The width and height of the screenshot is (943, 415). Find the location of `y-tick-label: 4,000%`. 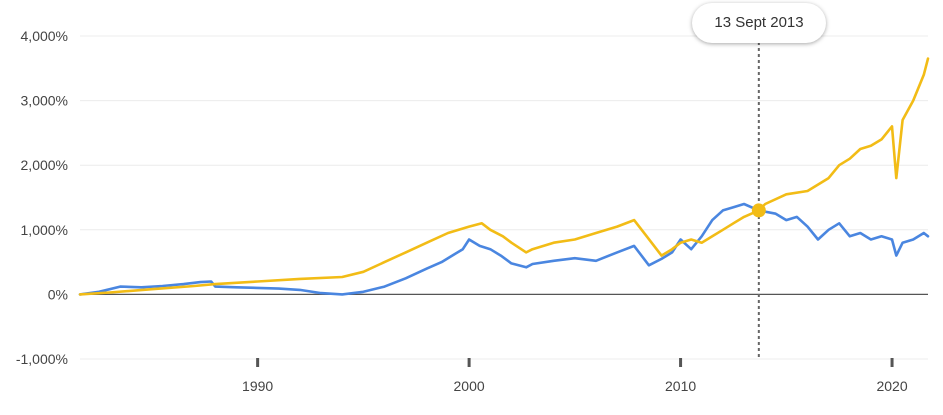

y-tick-label: 4,000% is located at coordinates (44, 36).